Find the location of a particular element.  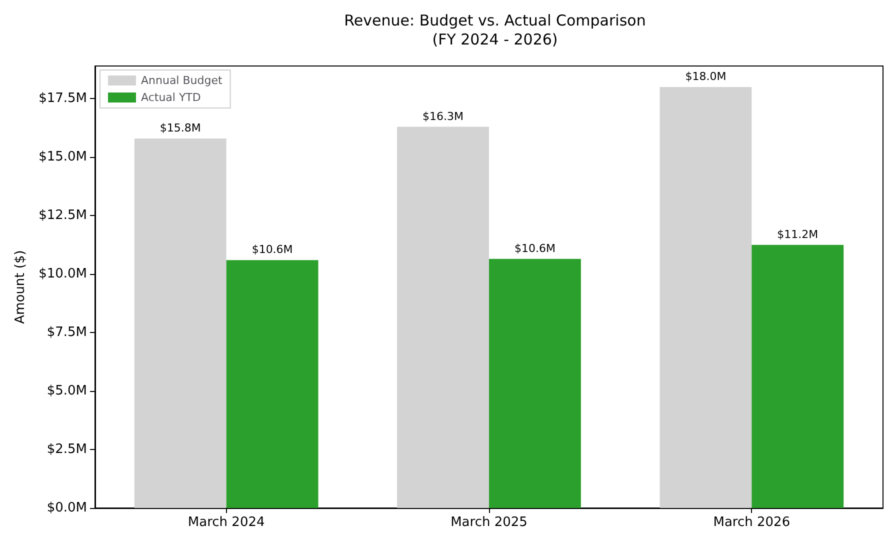

y-tick-label: $2.5M is located at coordinates (66, 450).